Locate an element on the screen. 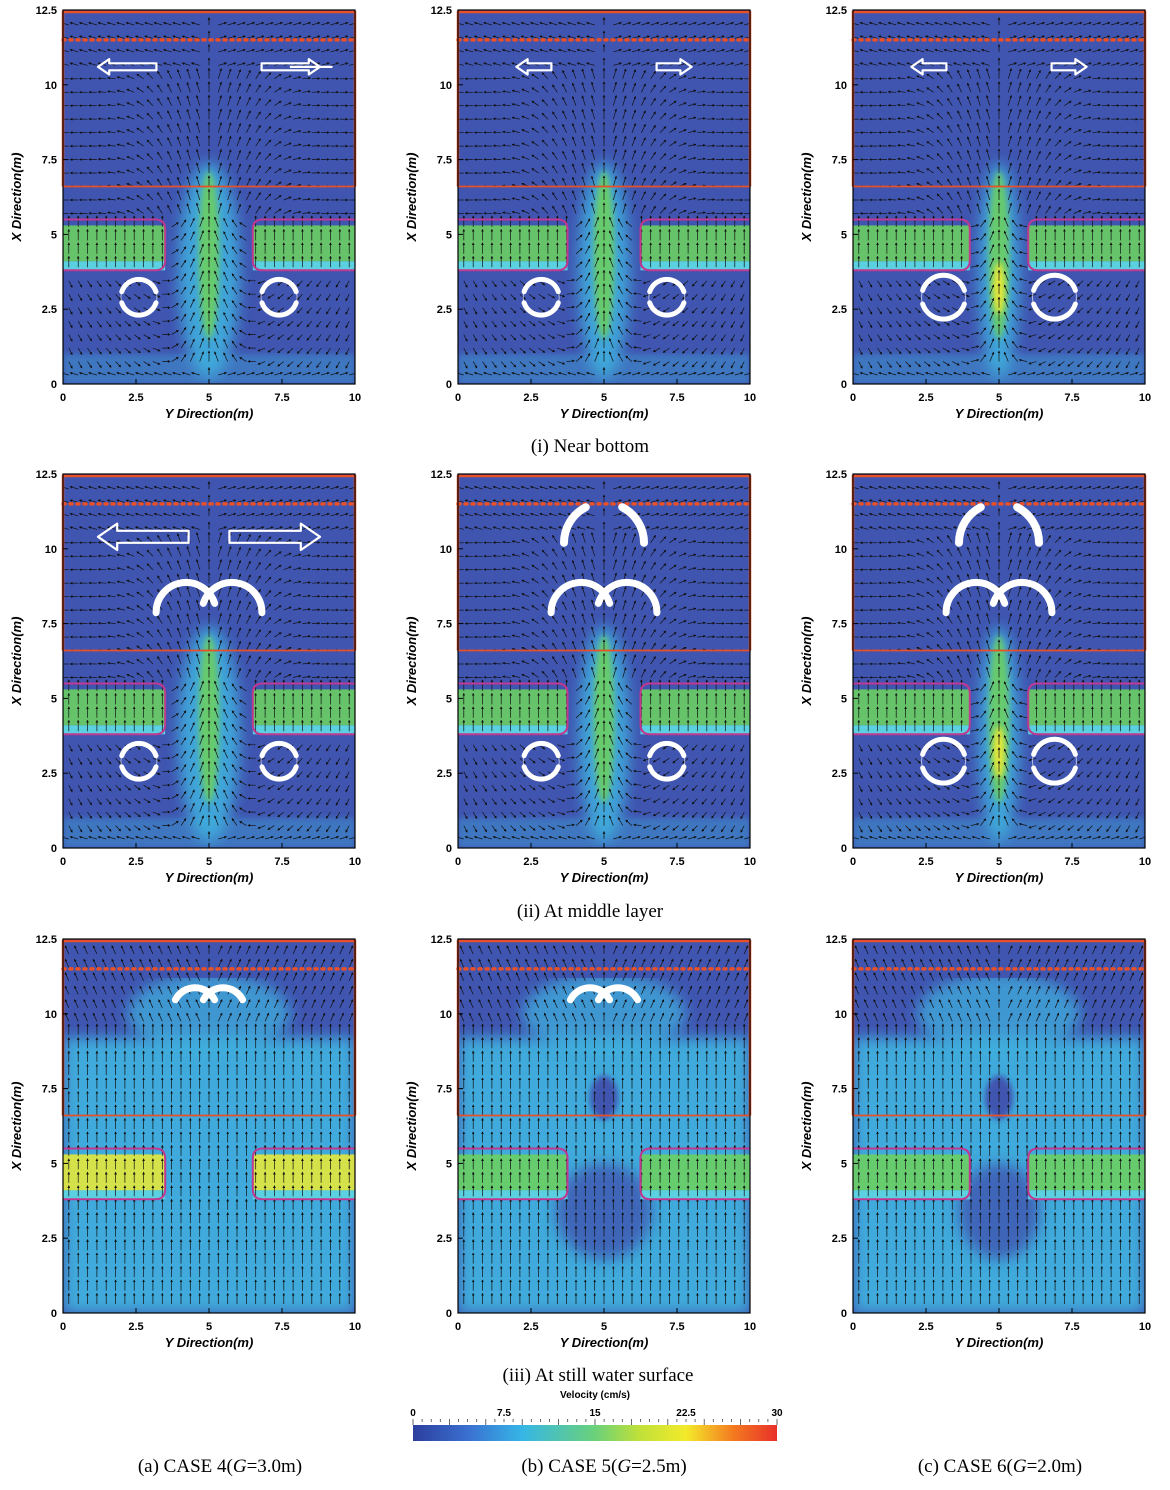 Image resolution: width=1170 pixels, height=1490 pixels. y-tick-label: 5 is located at coordinates (54, 235).